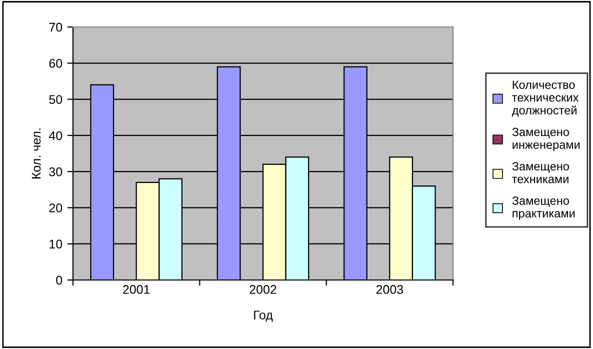 This screenshot has height=349, width=593. What do you see at coordinates (55, 171) in the screenshot?
I see `y-tick-label: 30` at bounding box center [55, 171].